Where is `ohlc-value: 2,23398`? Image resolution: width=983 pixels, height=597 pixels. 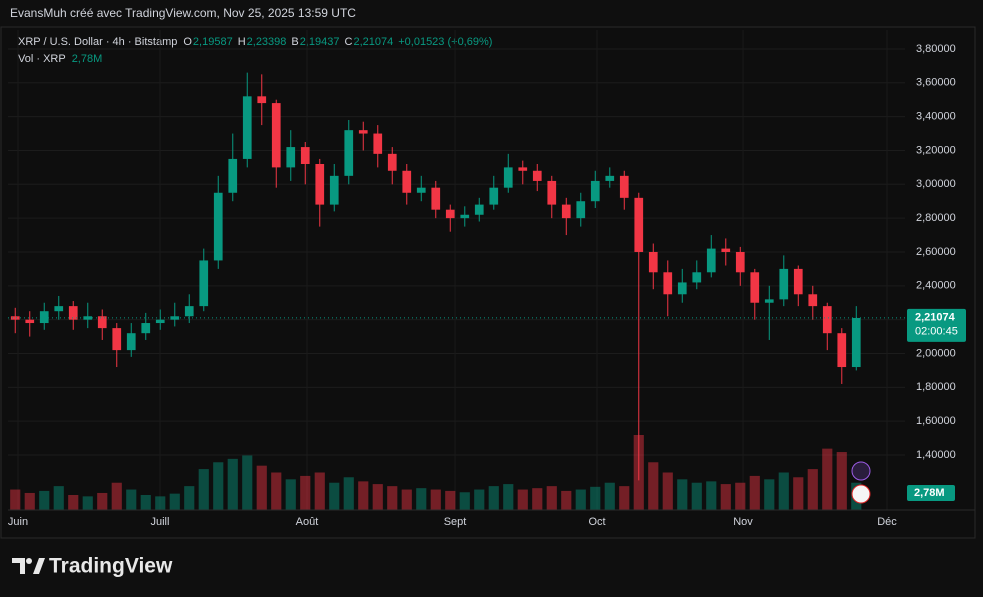 ohlc-value: 2,23398 is located at coordinates (267, 42).